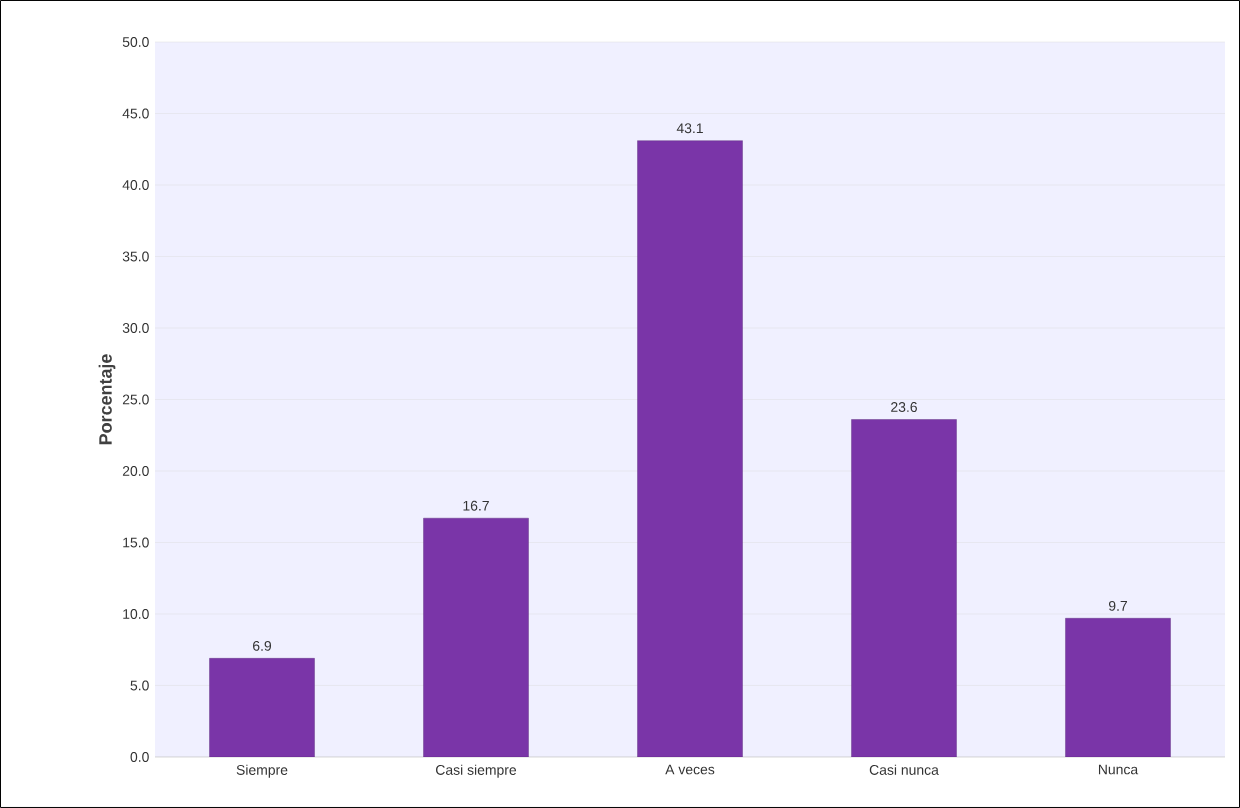 This screenshot has height=808, width=1240. I want to click on x-tick-label: Nunca, so click(1118, 769).